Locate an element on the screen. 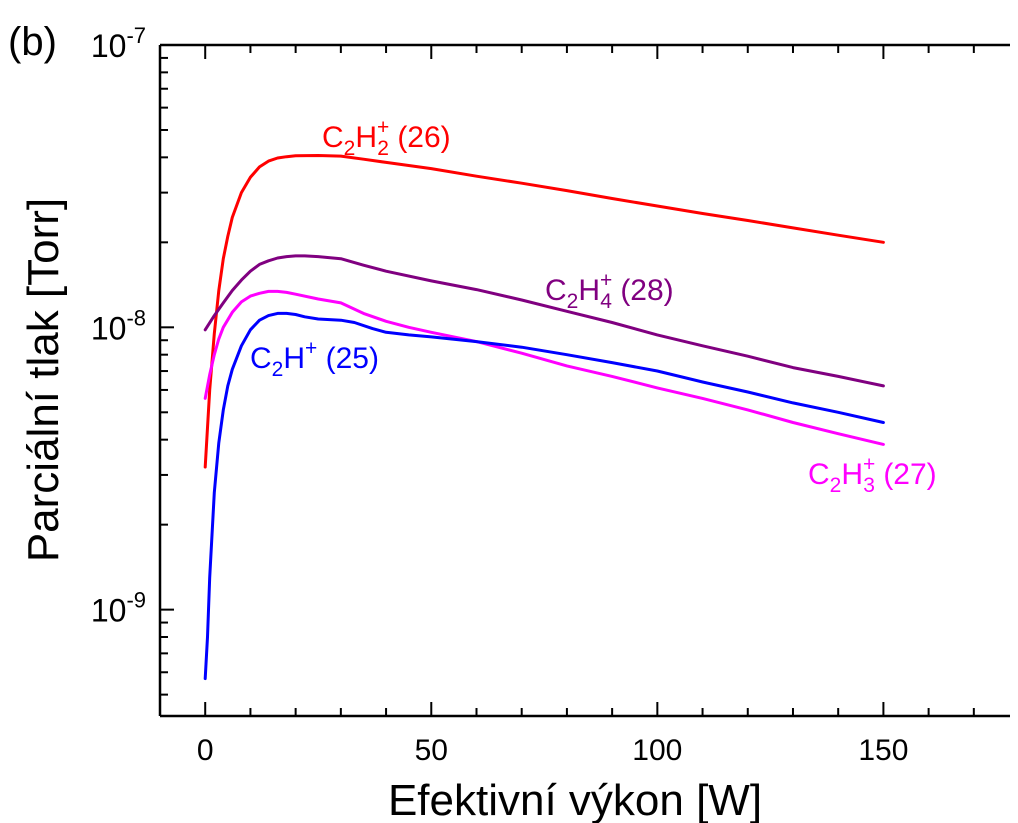  series-line-c2h3 is located at coordinates (544, 367).